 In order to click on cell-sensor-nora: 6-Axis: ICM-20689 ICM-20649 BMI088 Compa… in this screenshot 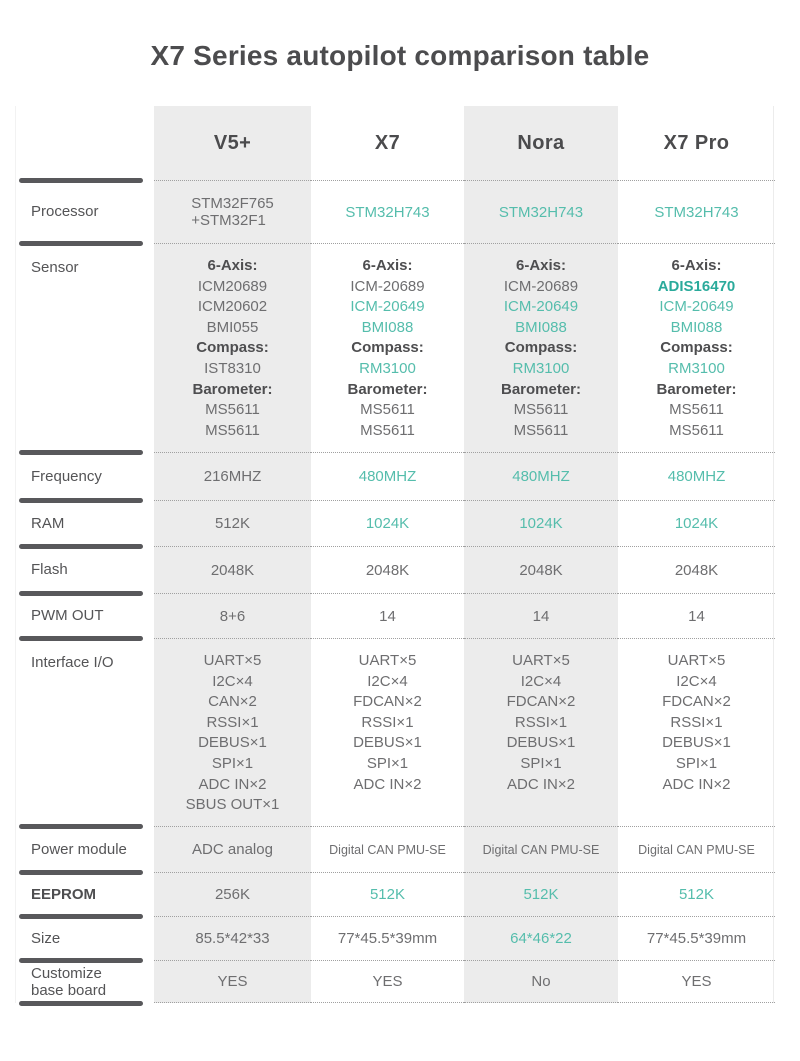, I will do `click(541, 347)`.